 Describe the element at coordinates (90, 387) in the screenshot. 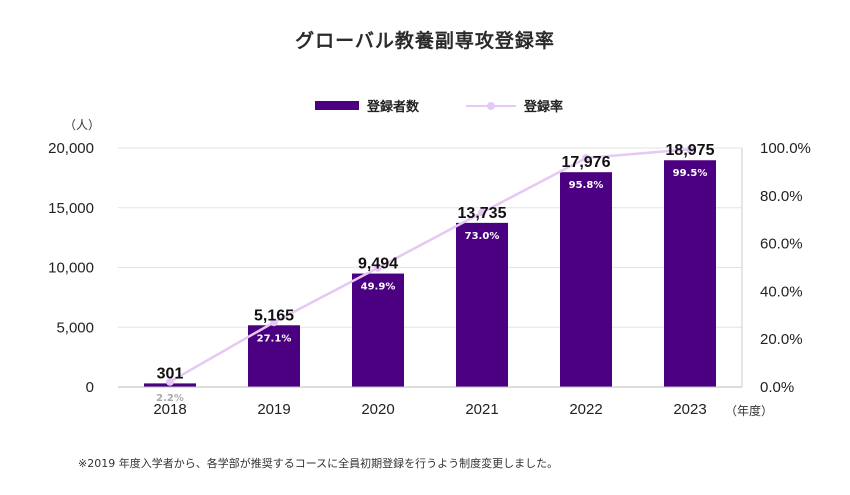

I see `y-left-tick-label: 0` at that location.